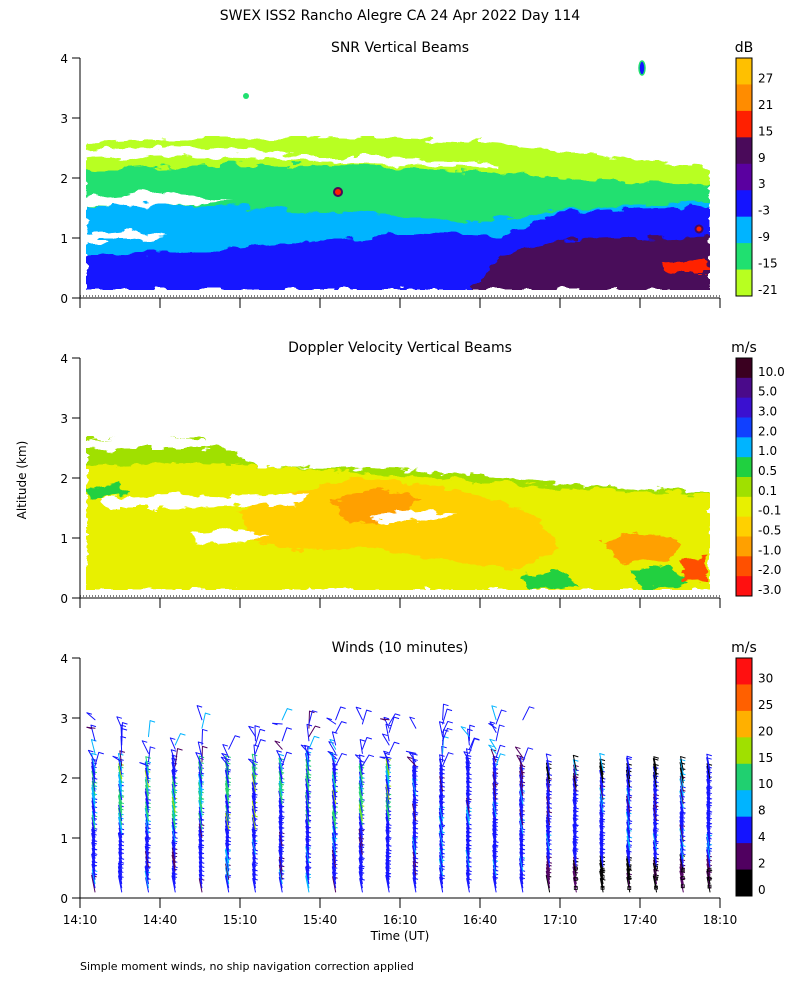 The height and width of the screenshot is (1000, 800). I want to click on doppler-colorbar-swatch, so click(744, 526).